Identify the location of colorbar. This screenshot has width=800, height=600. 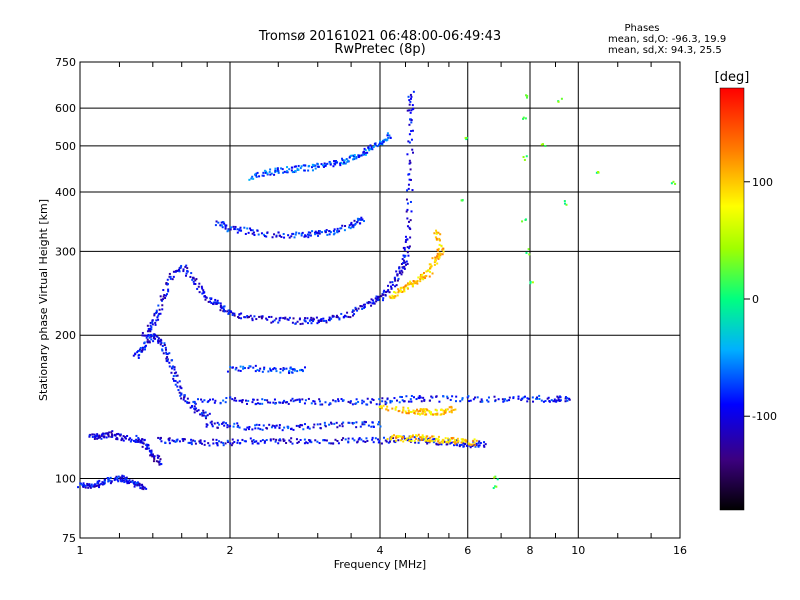
(732, 299).